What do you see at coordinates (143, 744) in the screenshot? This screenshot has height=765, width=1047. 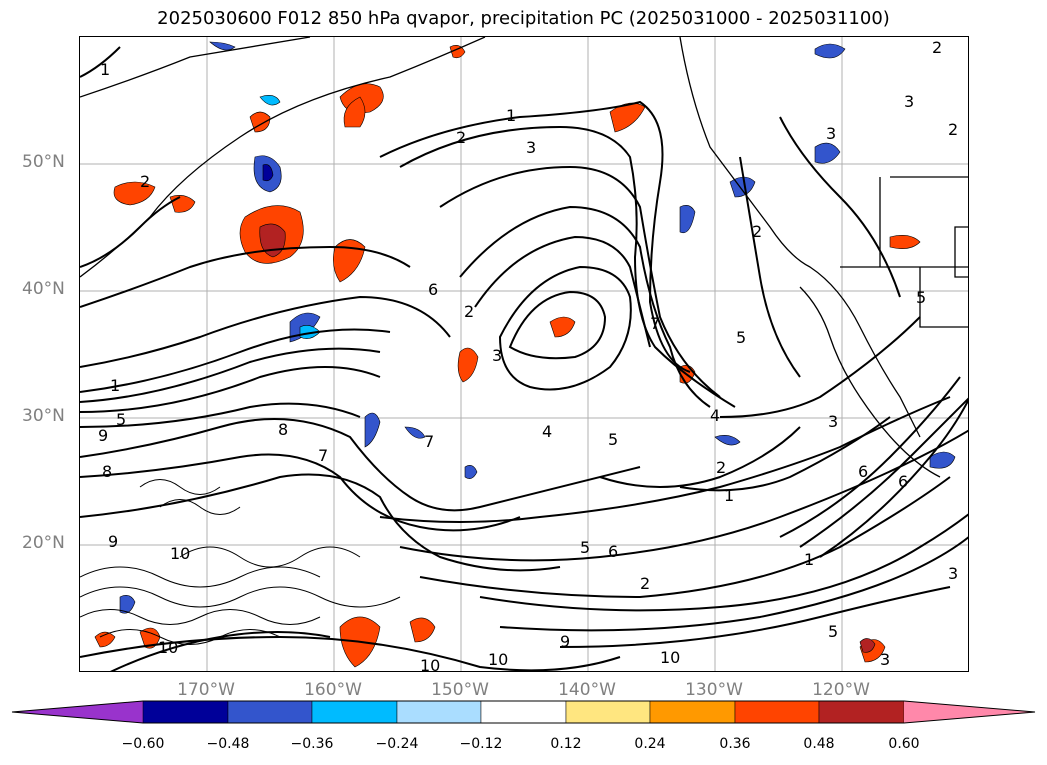 I see `colorbar-tick: −0.60` at bounding box center [143, 744].